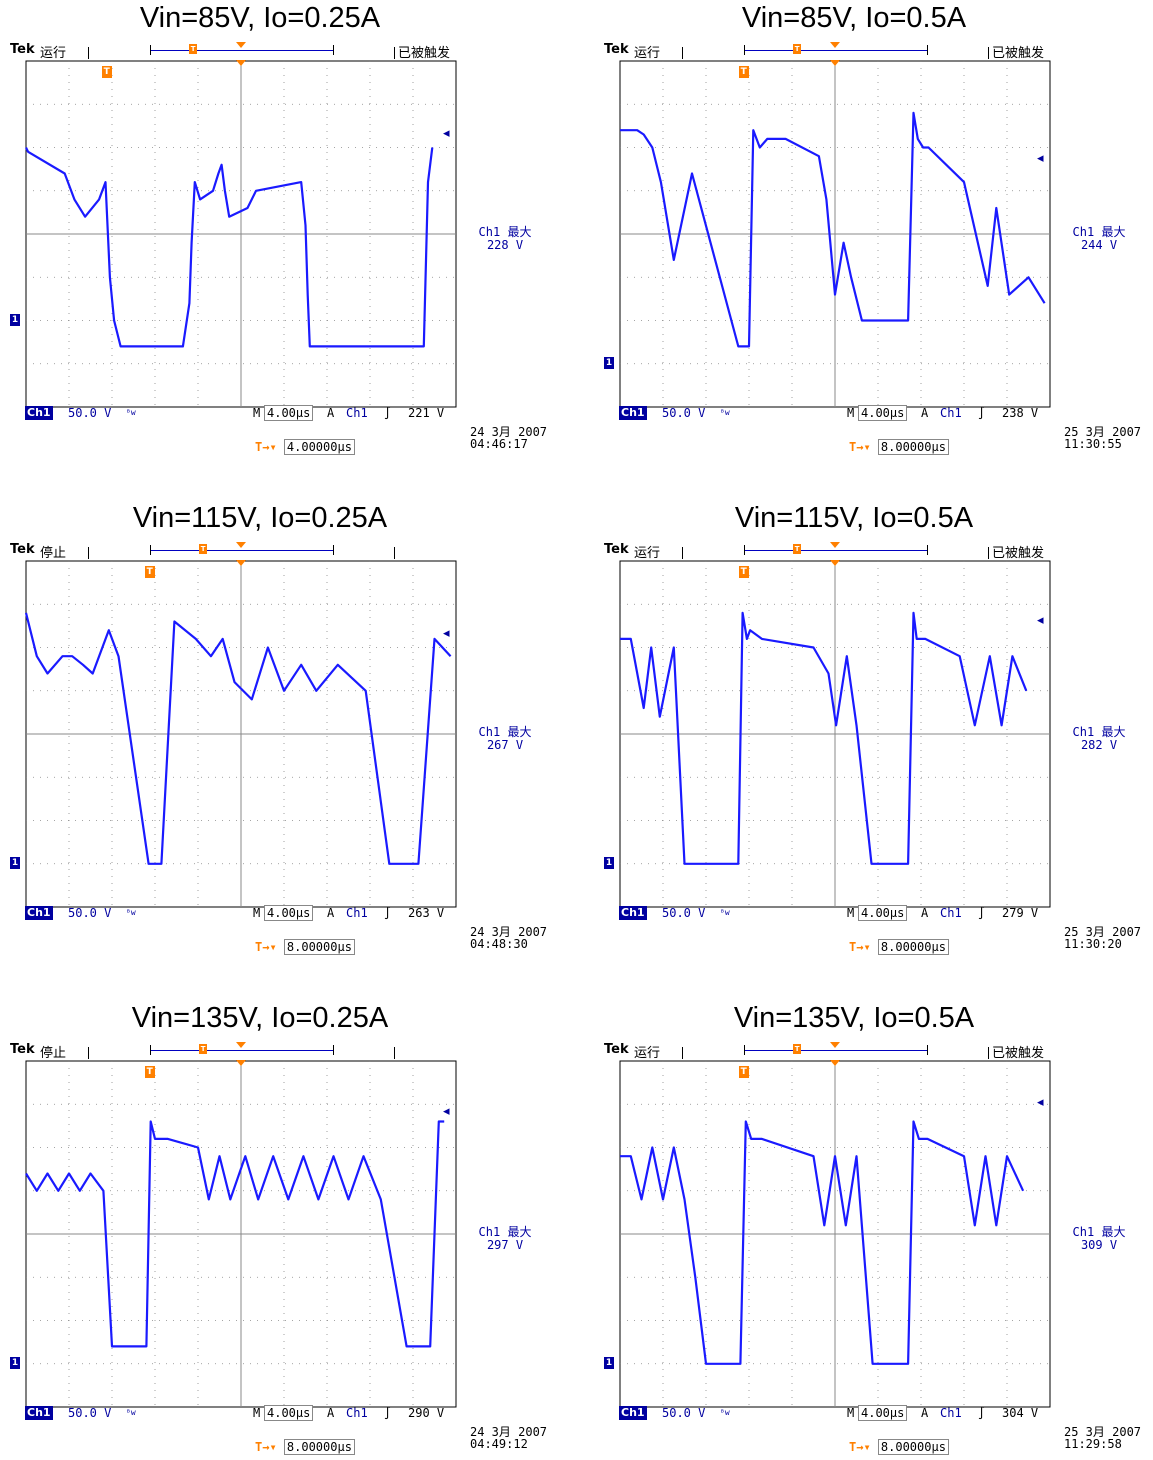  Describe the element at coordinates (1102, 1444) in the screenshot. I see `time-label: 11:29:58` at that location.